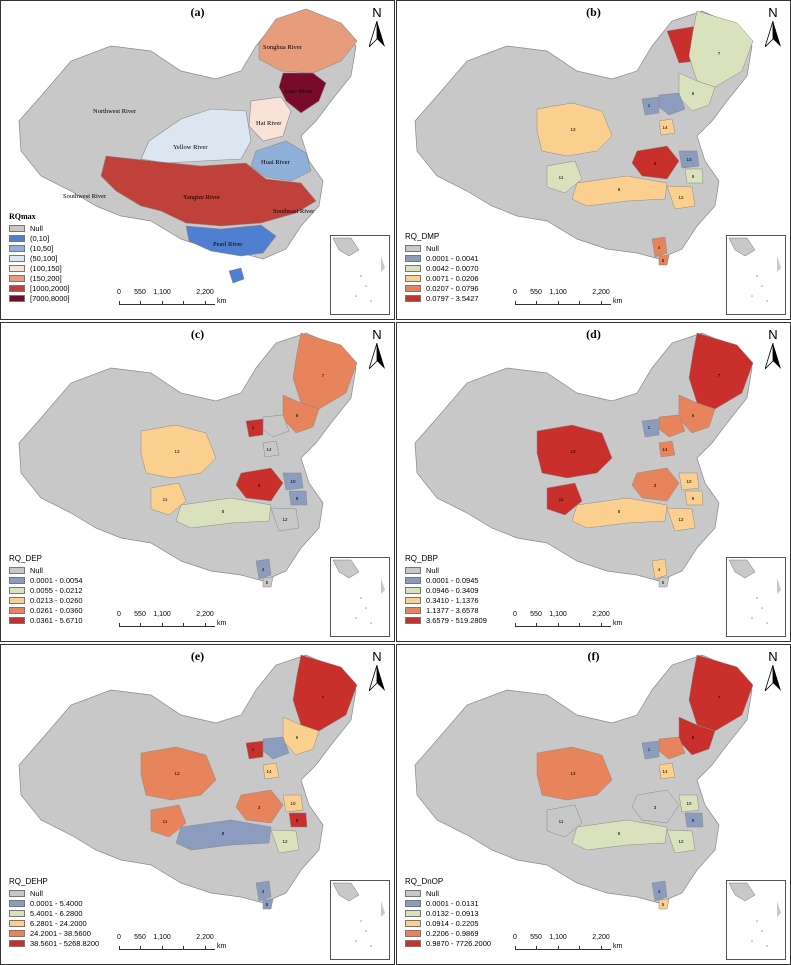  I want to click on legend-item: 0.2206 - 0.9869, so click(448, 933).